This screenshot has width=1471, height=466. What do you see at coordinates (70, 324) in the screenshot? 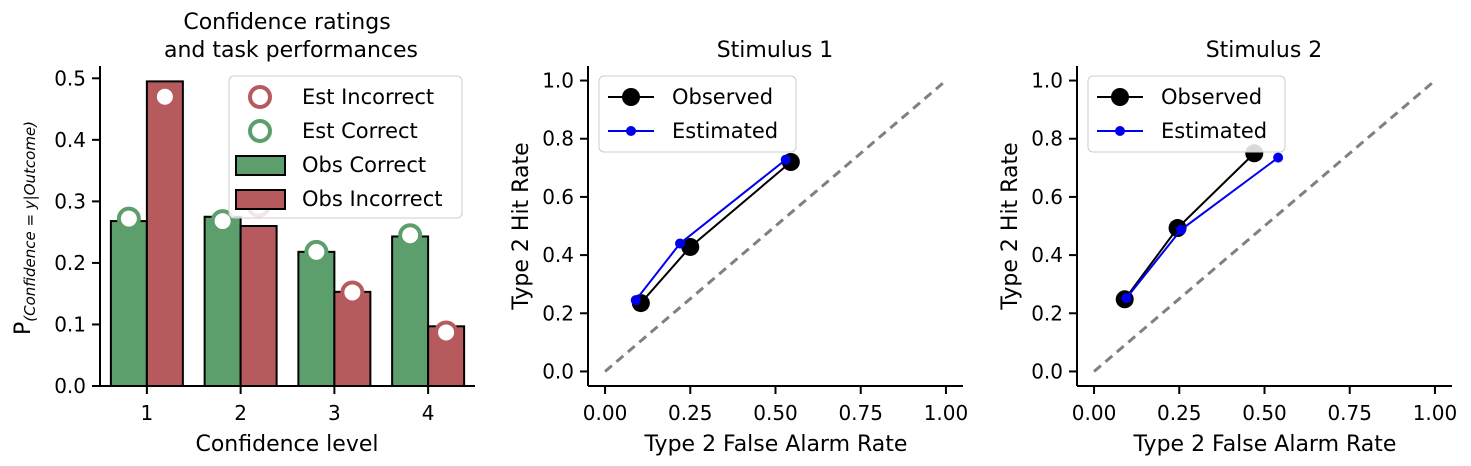
I see `bar-ytick-label: 0.1` at bounding box center [70, 324].